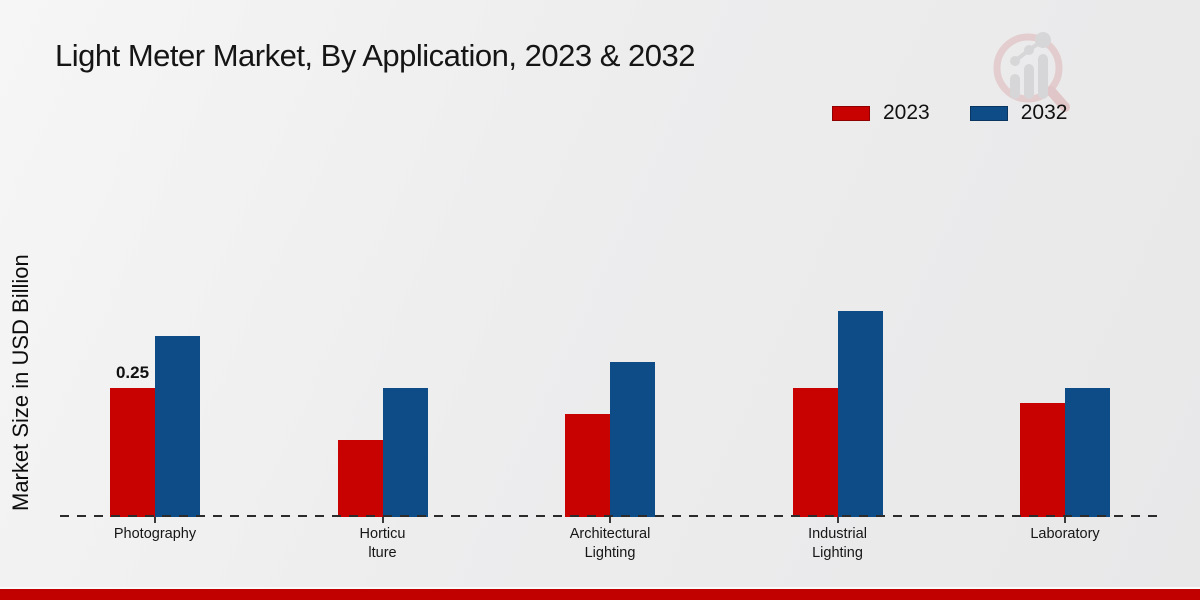 The width and height of the screenshot is (1200, 600). What do you see at coordinates (383, 544) in the screenshot?
I see `category-label-horticulture: Horticu lture` at bounding box center [383, 544].